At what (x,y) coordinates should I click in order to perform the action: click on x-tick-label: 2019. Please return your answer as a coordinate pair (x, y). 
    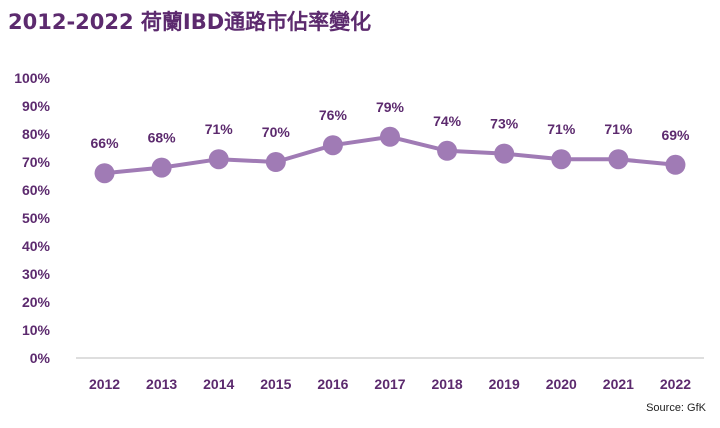
    Looking at the image, I should click on (504, 384).